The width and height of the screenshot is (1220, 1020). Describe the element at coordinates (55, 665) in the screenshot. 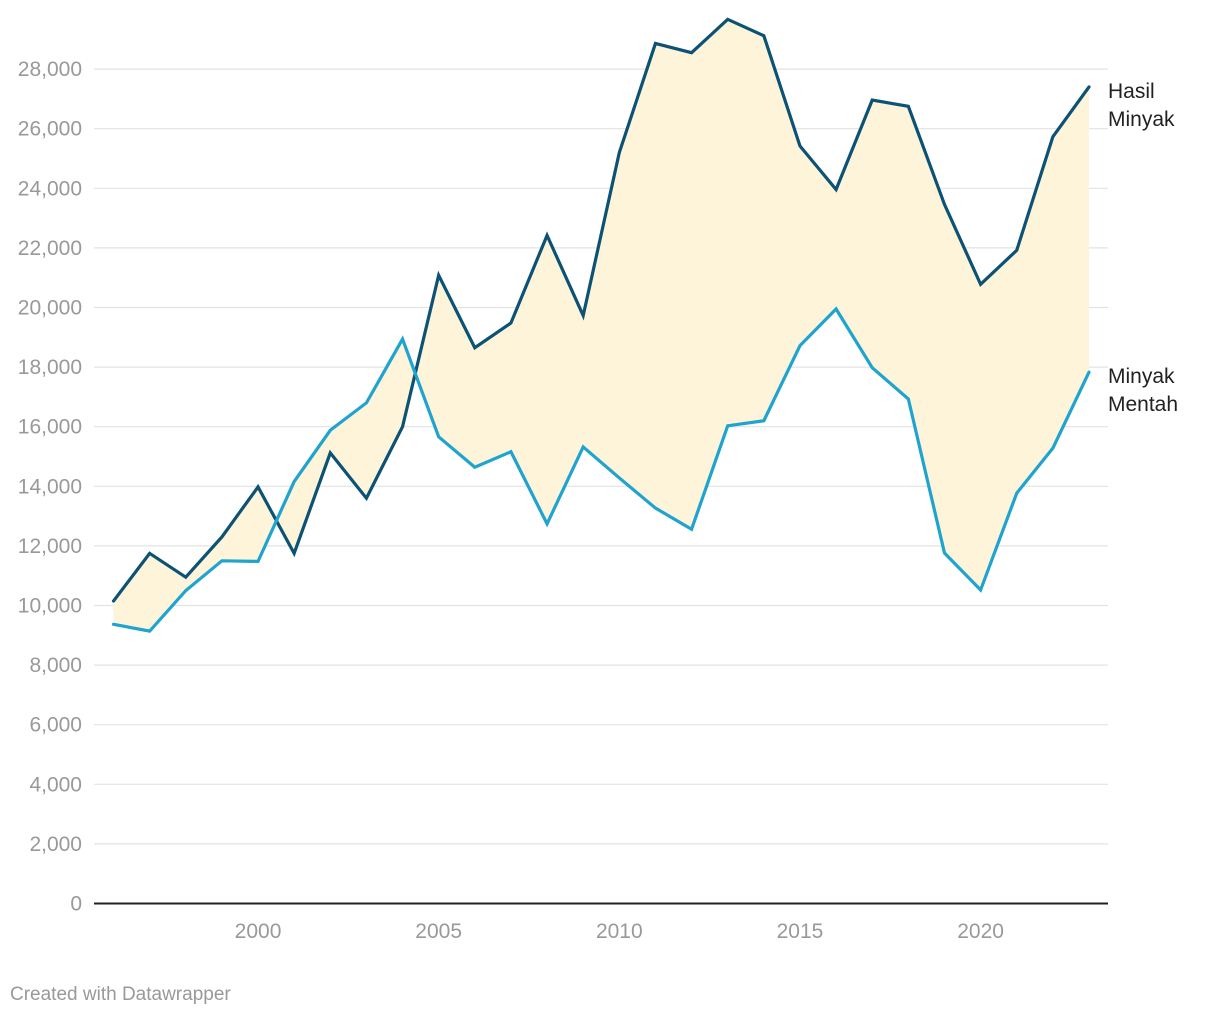

I see `y-tick-label: 8,000` at that location.